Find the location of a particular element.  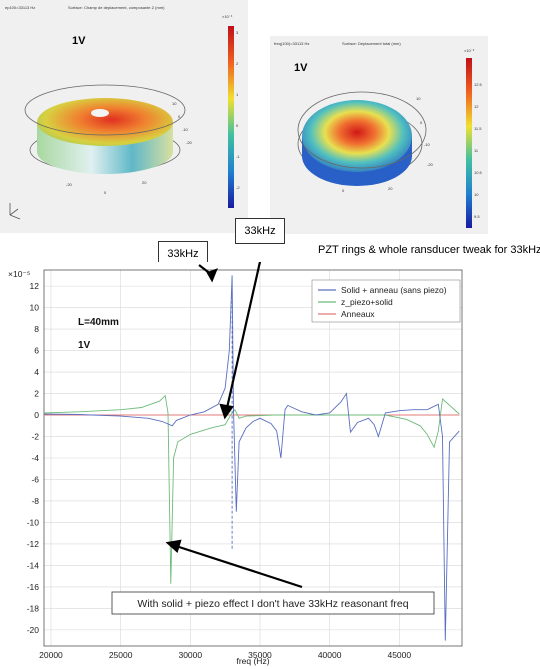

sim-right-disk-top is located at coordinates (357, 136).